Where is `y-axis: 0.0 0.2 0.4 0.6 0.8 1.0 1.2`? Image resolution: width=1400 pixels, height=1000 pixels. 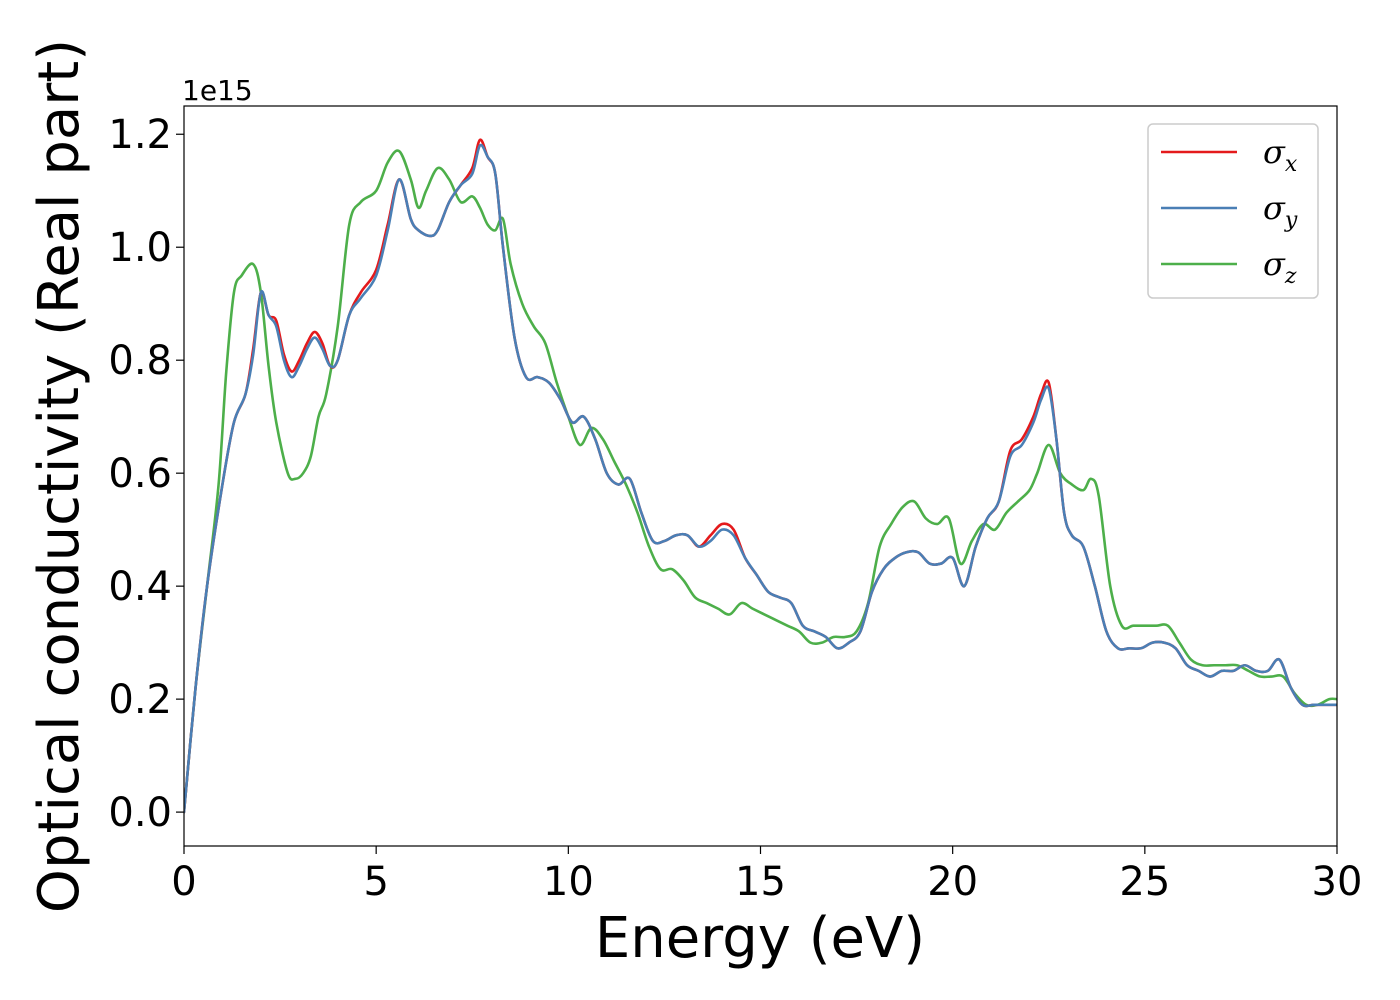
y-axis: 0.0 0.2 0.4 0.6 0.8 1.0 1.2 is located at coordinates (146, 474).